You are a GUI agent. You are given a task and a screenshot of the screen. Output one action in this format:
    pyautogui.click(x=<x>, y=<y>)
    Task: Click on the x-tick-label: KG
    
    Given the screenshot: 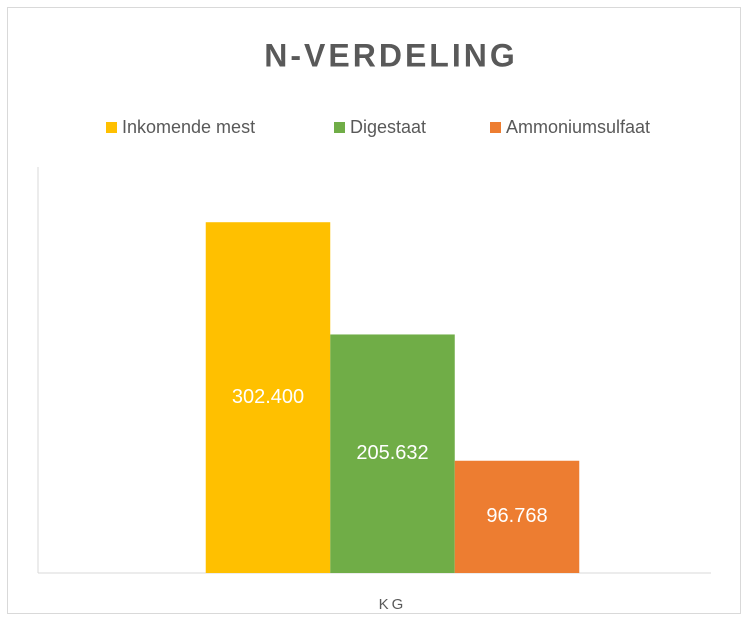 What is the action you would take?
    pyautogui.click(x=393, y=604)
    